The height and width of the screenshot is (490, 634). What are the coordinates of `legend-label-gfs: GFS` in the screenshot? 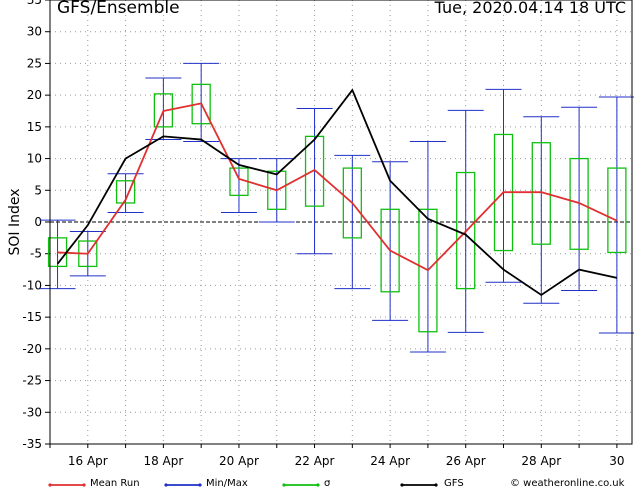 It's located at (454, 483).